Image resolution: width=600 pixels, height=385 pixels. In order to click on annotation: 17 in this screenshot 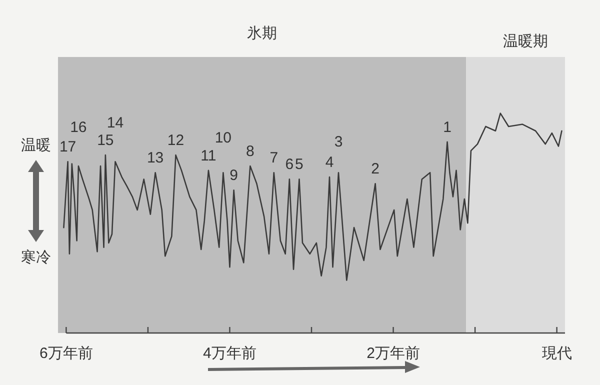, I will do `click(67, 147)`.